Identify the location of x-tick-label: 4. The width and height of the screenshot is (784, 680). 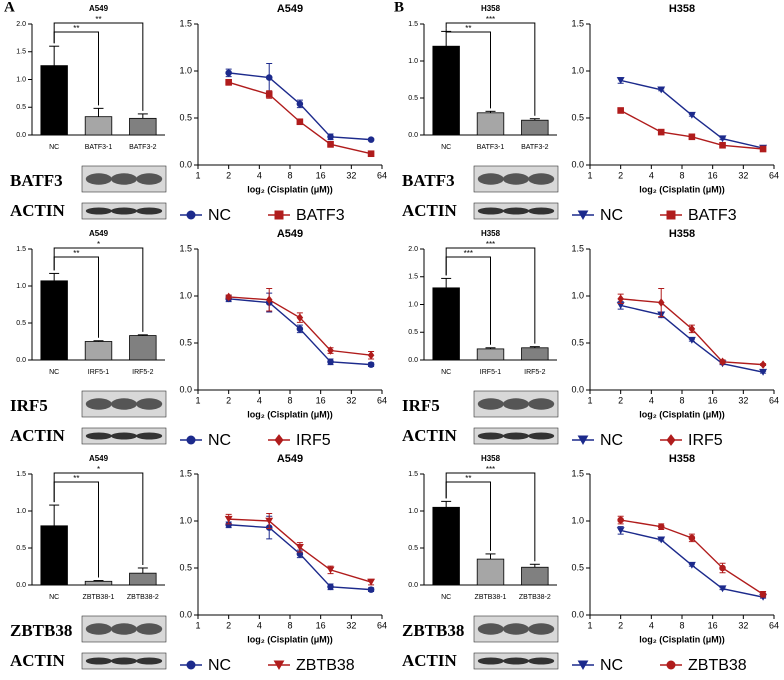
(651, 400).